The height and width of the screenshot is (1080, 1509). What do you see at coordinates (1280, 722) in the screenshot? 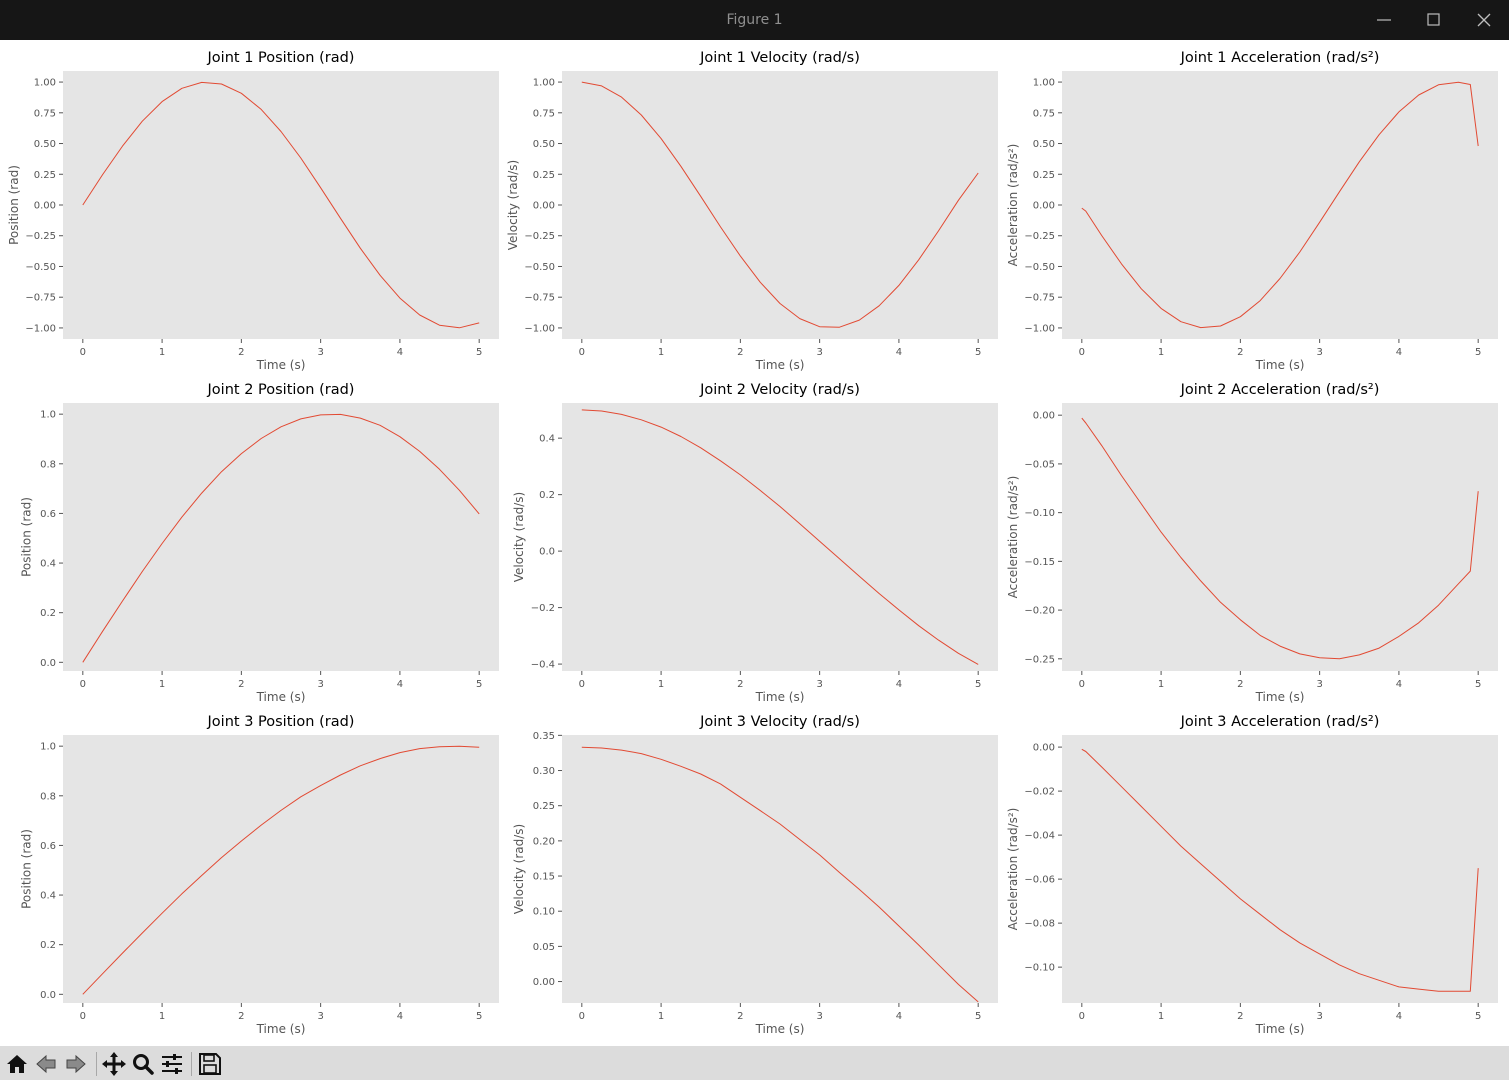
I see `axes-title: Joint 3 Acceleration (rad/s²)` at bounding box center [1280, 722].